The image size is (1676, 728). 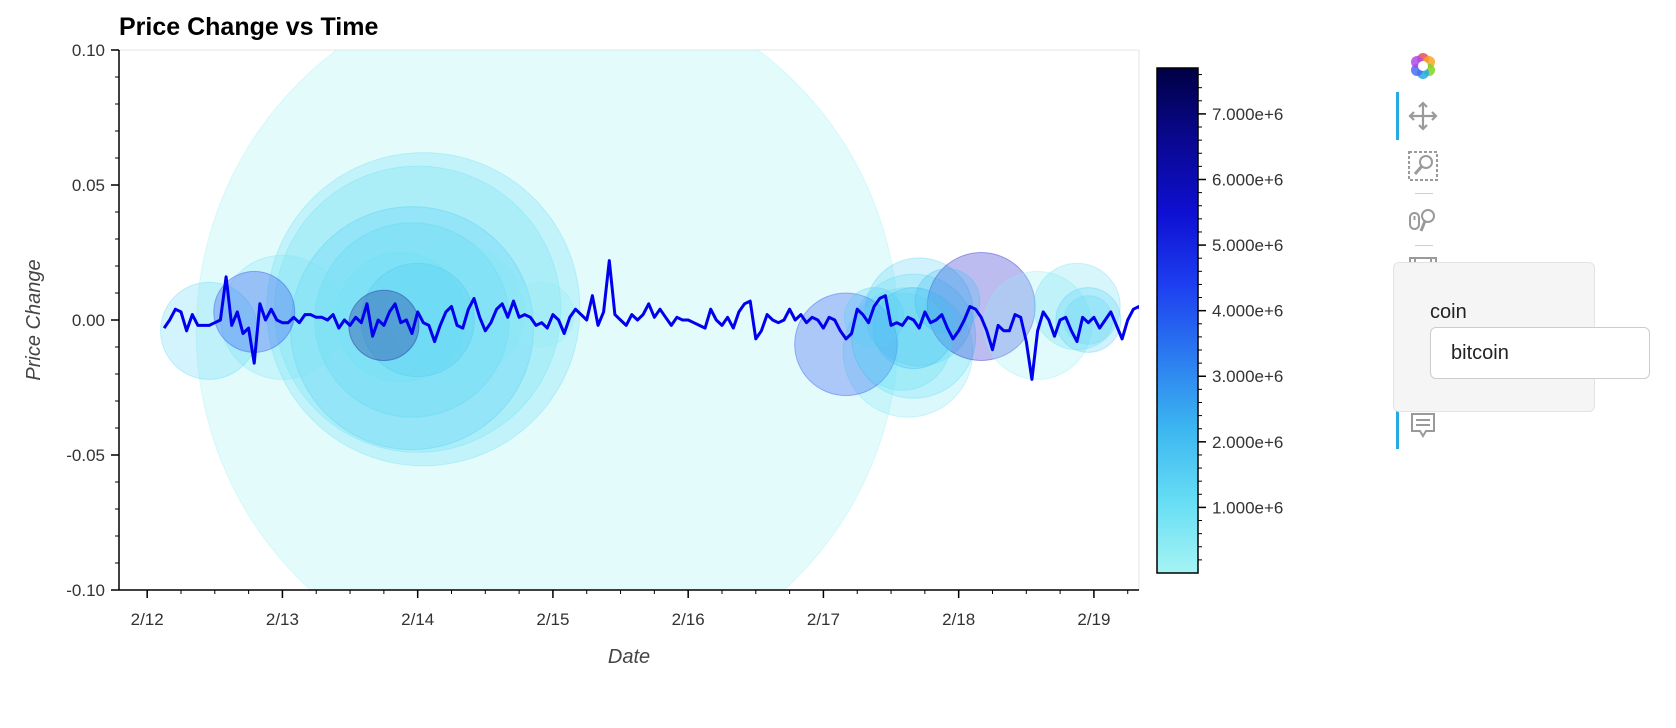 What do you see at coordinates (85, 455) in the screenshot?
I see `y-tick-label: -0.05` at bounding box center [85, 455].